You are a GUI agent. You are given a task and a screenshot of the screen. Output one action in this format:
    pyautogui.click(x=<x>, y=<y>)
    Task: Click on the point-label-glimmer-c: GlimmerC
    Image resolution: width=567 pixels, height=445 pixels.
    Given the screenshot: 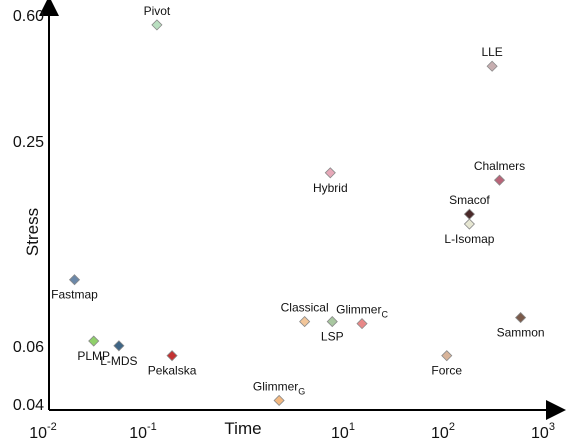 What is the action you would take?
    pyautogui.click(x=362, y=311)
    